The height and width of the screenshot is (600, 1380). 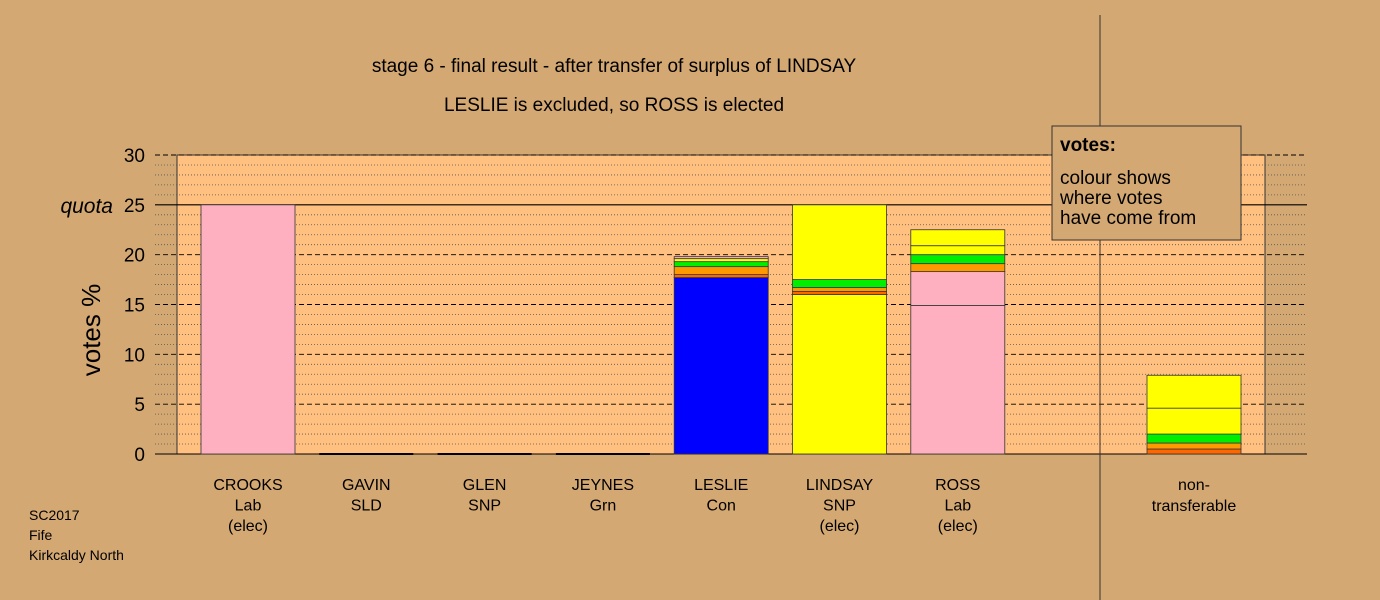 What do you see at coordinates (1110, 198) in the screenshot?
I see `legend-line: where votes` at bounding box center [1110, 198].